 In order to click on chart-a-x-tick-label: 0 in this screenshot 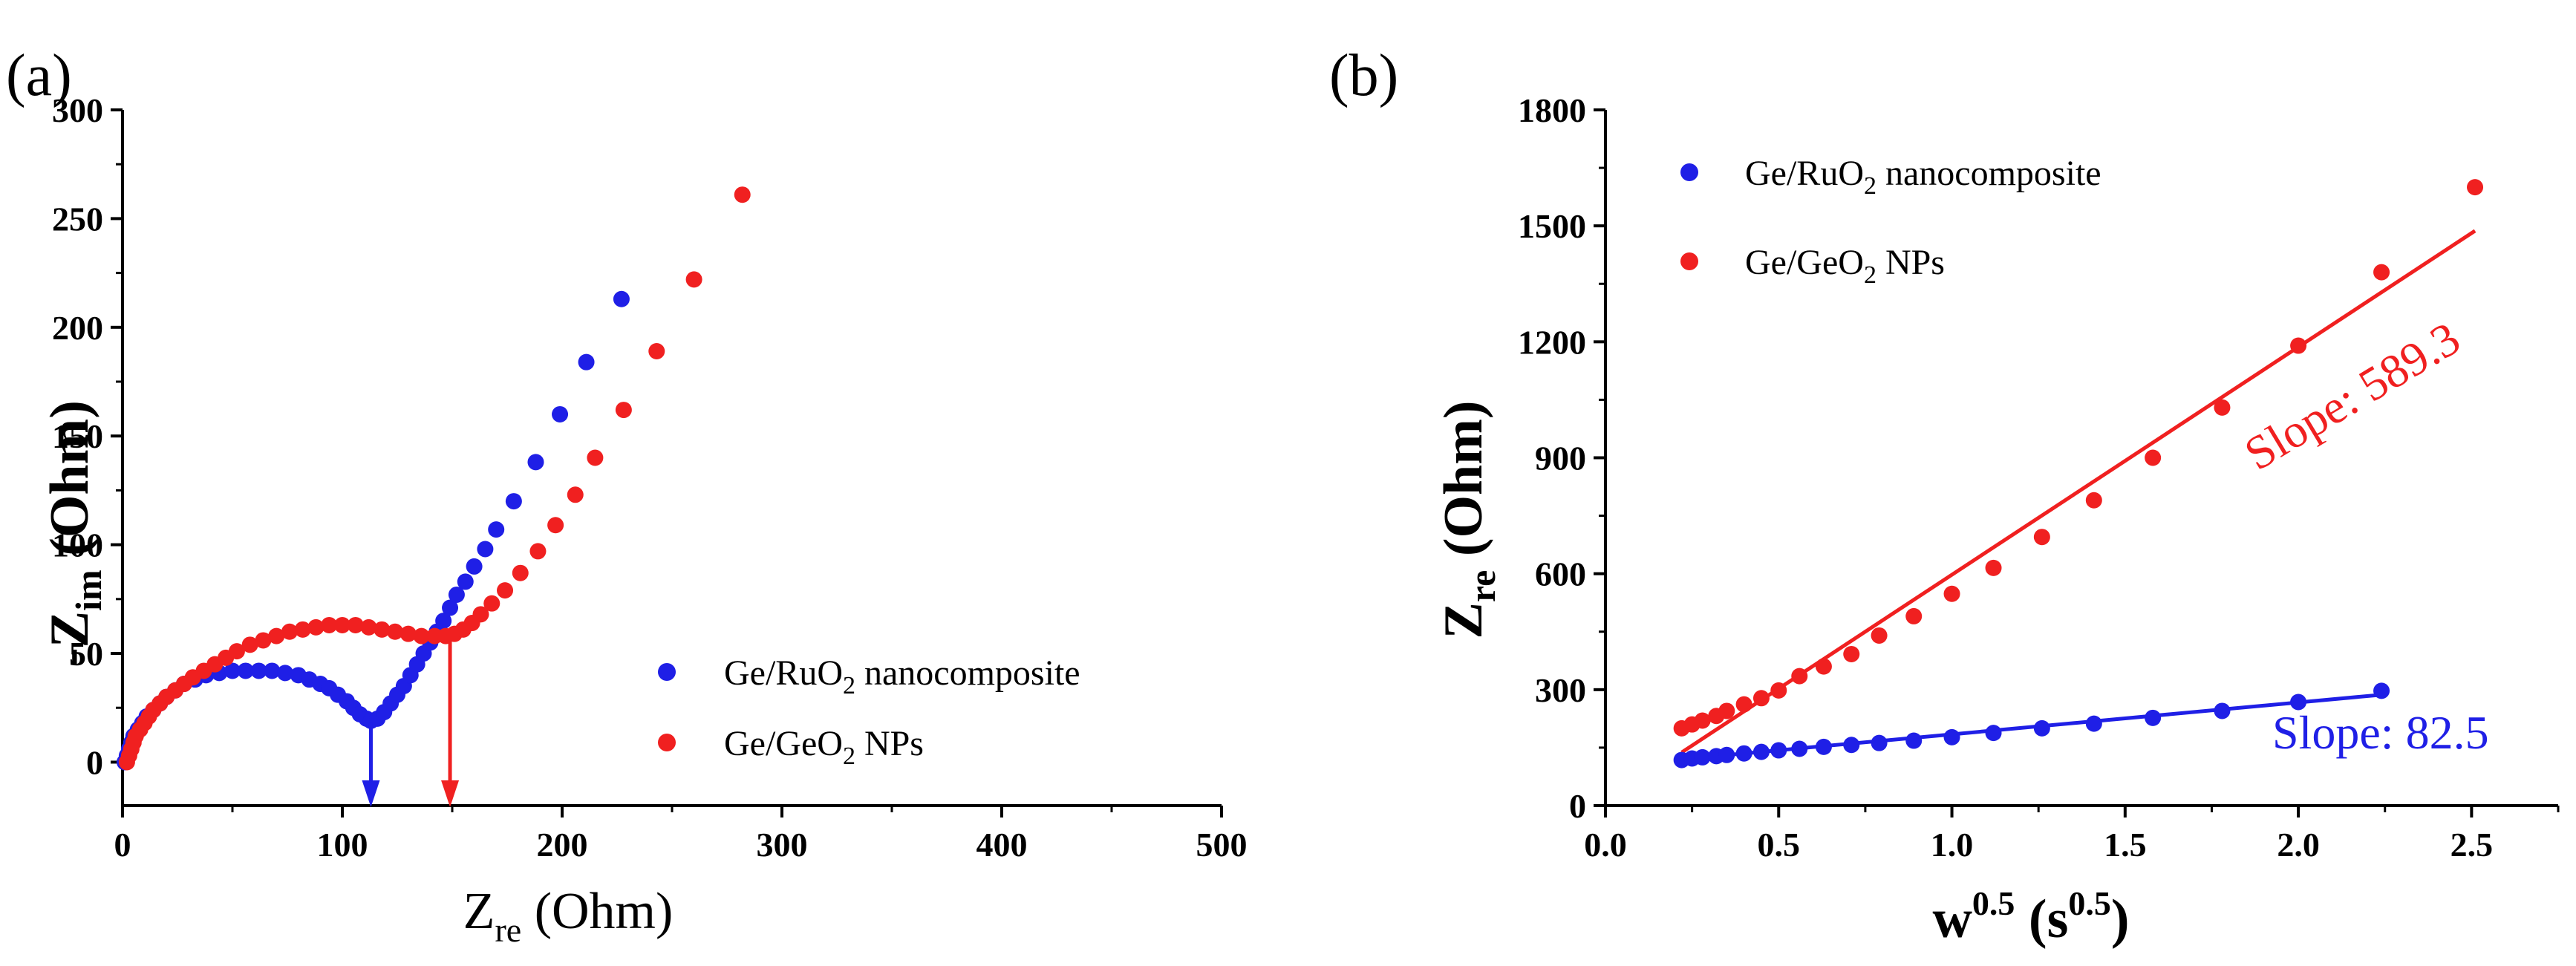, I will do `click(122, 845)`.